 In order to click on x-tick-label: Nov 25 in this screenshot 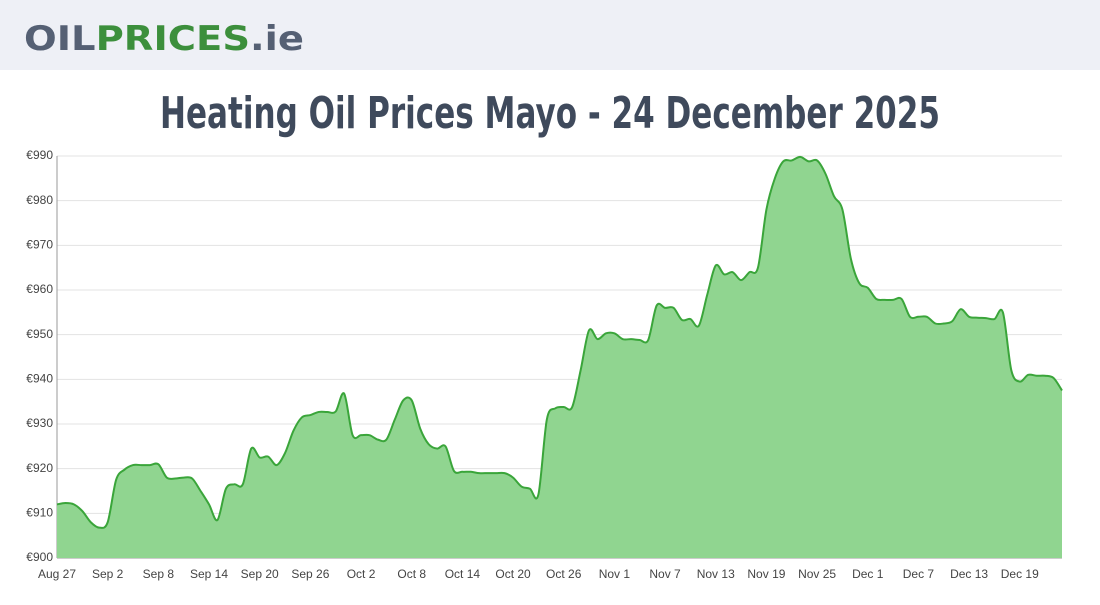, I will do `click(817, 574)`.